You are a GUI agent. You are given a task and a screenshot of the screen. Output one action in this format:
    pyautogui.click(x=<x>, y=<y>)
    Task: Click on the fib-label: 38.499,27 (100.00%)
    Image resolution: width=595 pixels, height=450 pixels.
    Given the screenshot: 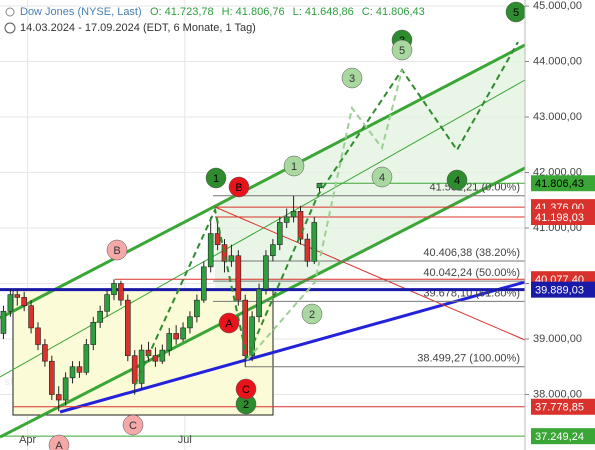 What is the action you would take?
    pyautogui.click(x=468, y=359)
    